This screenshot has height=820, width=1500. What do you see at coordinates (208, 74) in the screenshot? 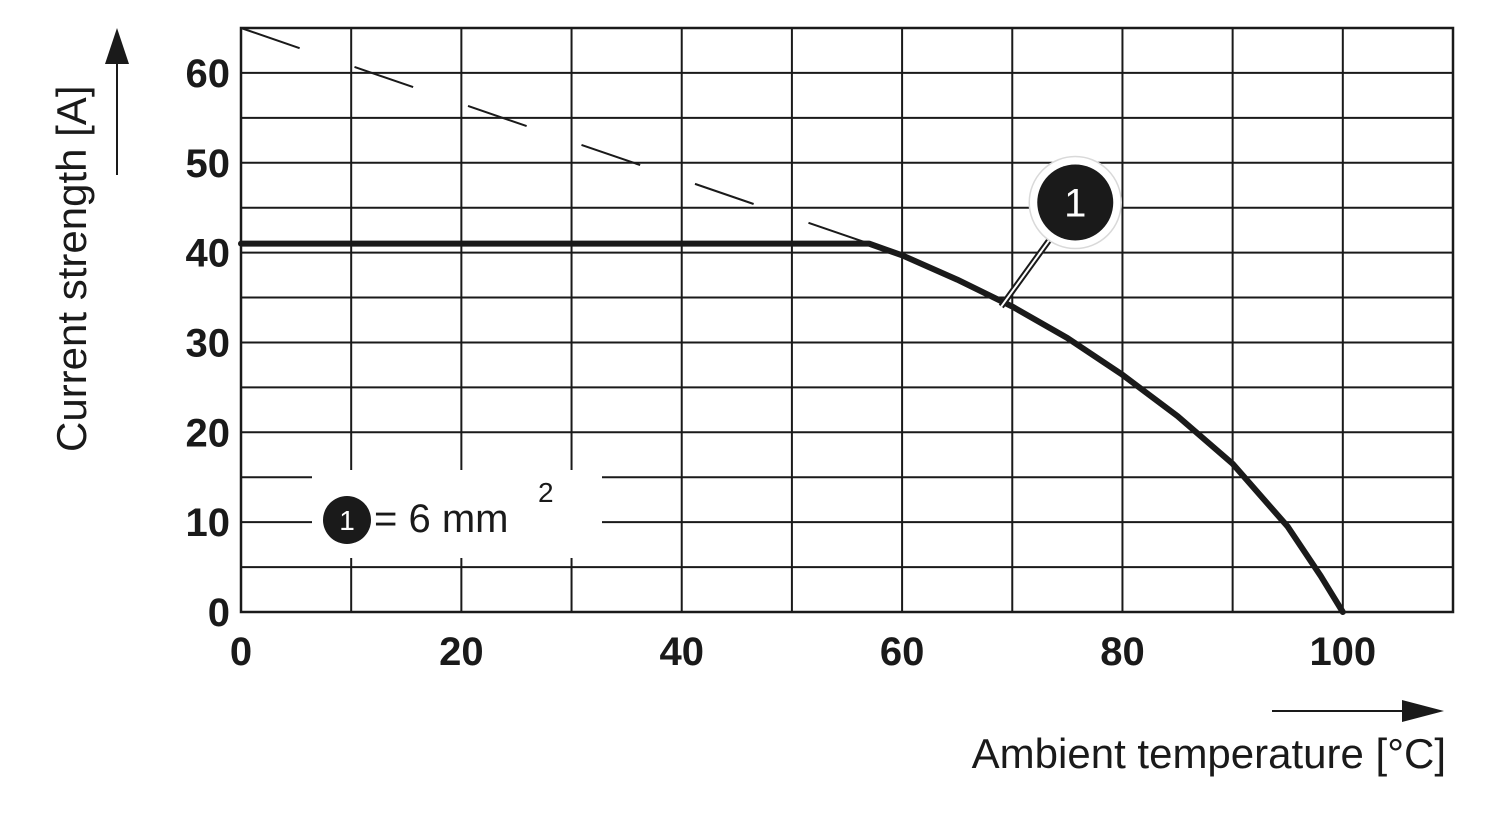
I see `y-tick-label: 60` at bounding box center [208, 74].